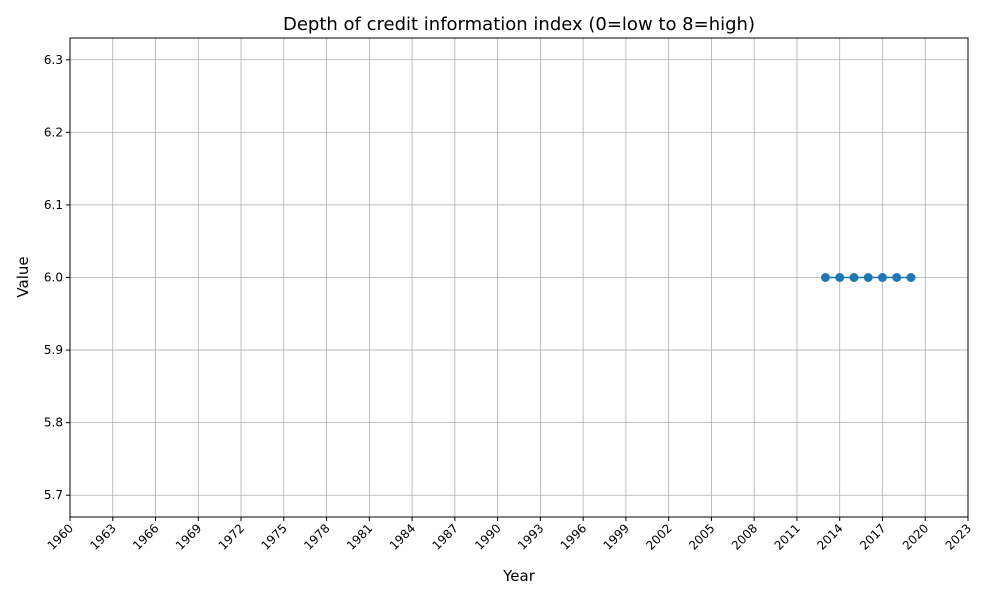 The image size is (1000, 600). What do you see at coordinates (53, 423) in the screenshot?
I see `y-tick-label: 5.8` at bounding box center [53, 423].